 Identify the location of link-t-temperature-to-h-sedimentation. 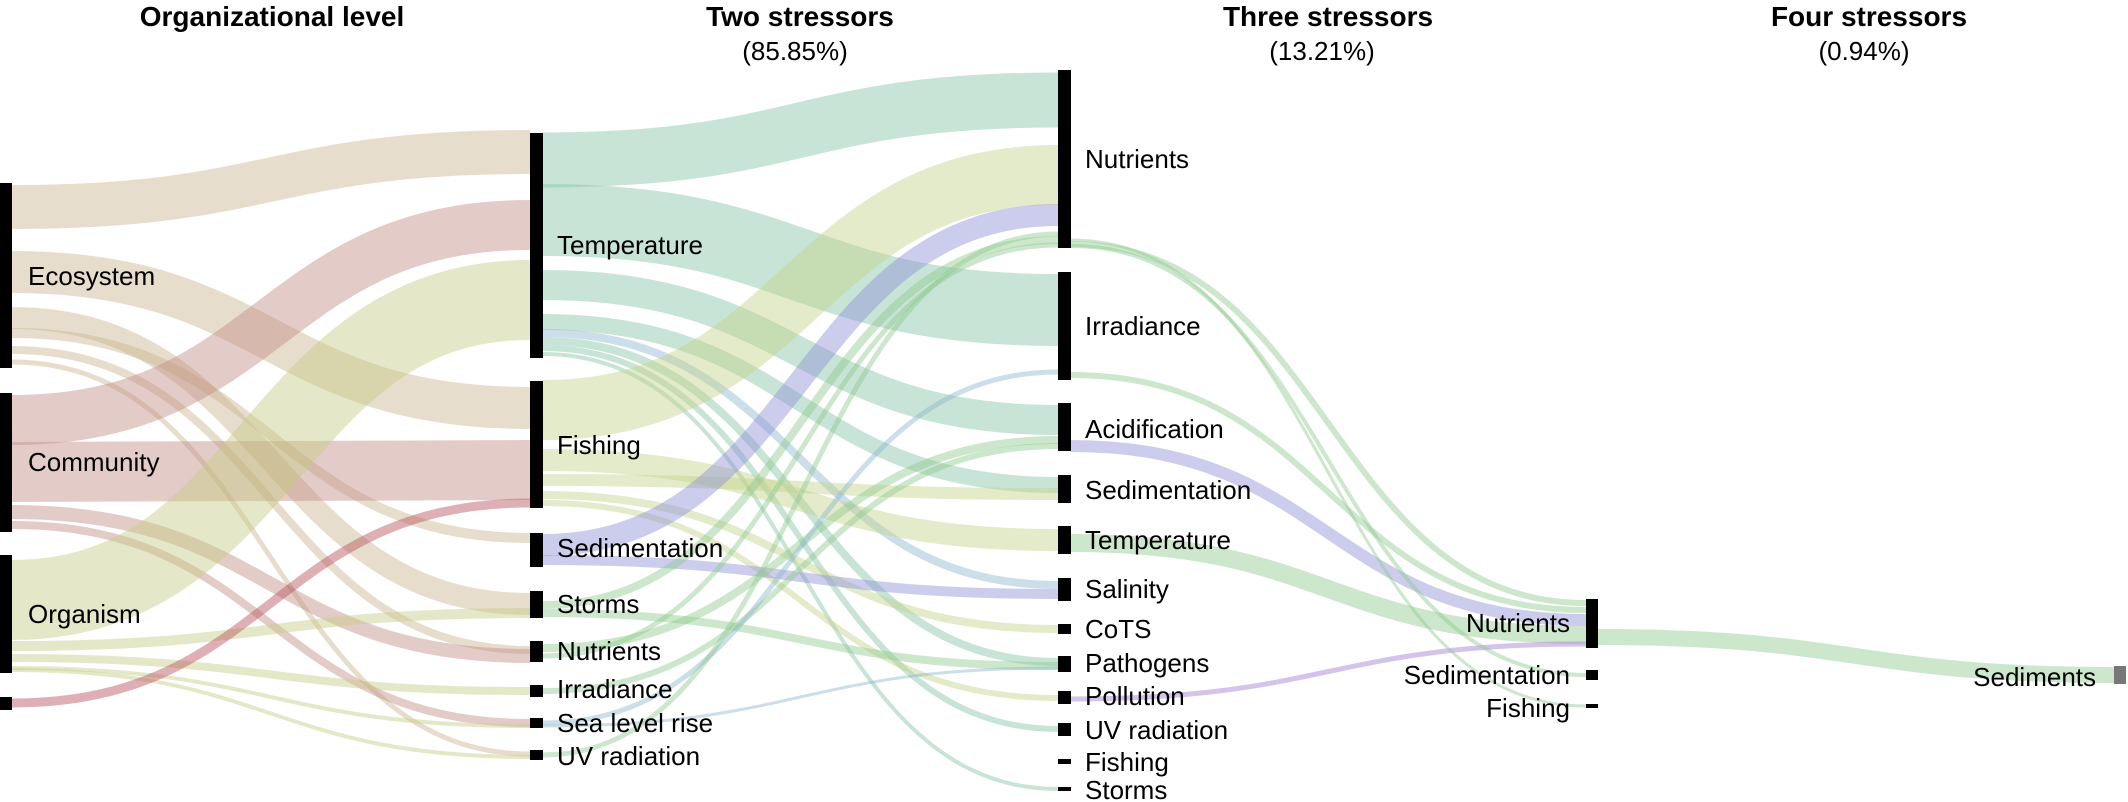
(800, 403).